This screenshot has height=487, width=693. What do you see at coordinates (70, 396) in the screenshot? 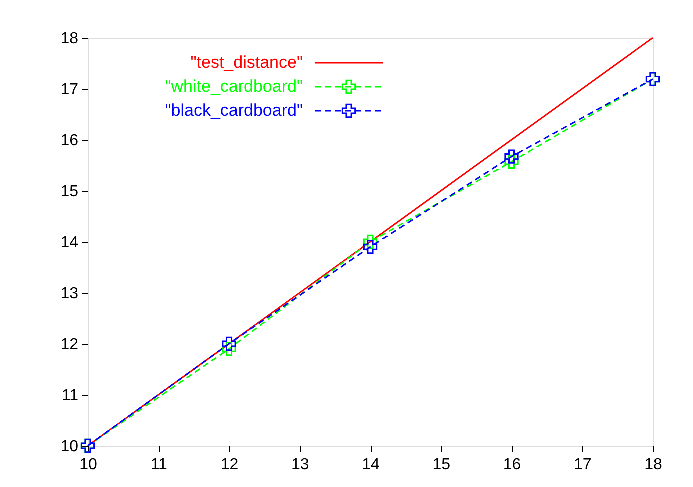
I see `y-tick-label: 11` at bounding box center [70, 396].